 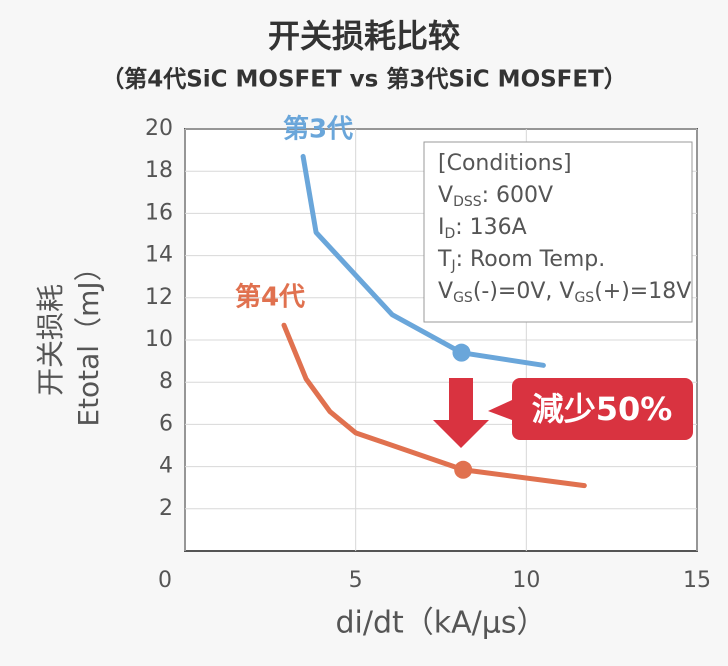 I want to click on y-tick-label: 4, so click(x=166, y=466).